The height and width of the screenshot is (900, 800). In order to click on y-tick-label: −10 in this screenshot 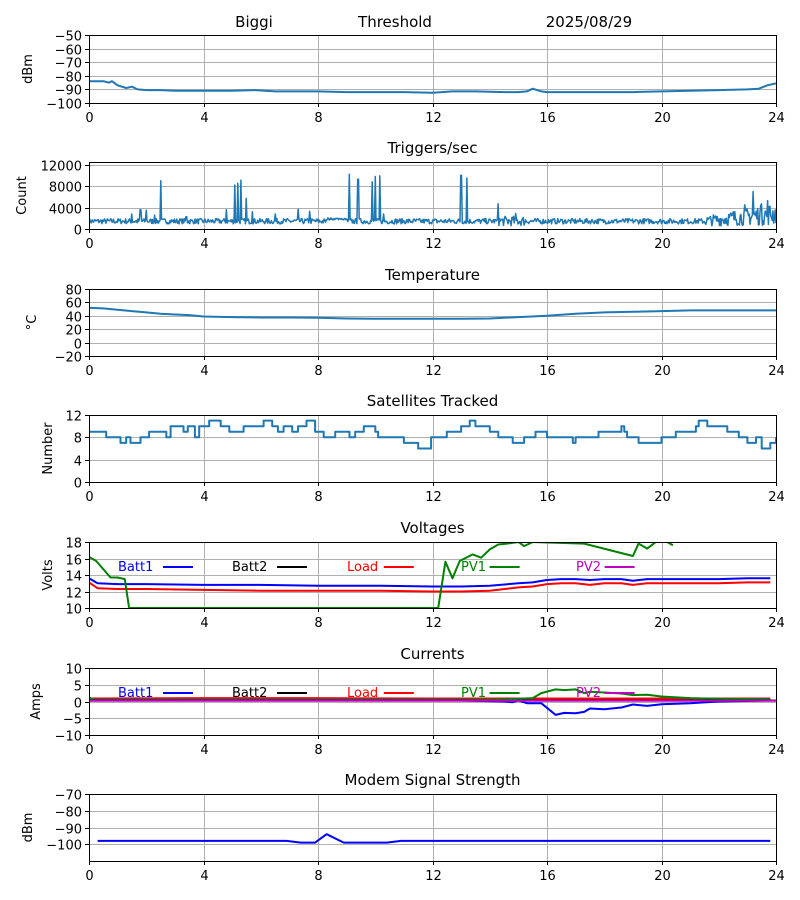, I will do `click(68, 737)`.